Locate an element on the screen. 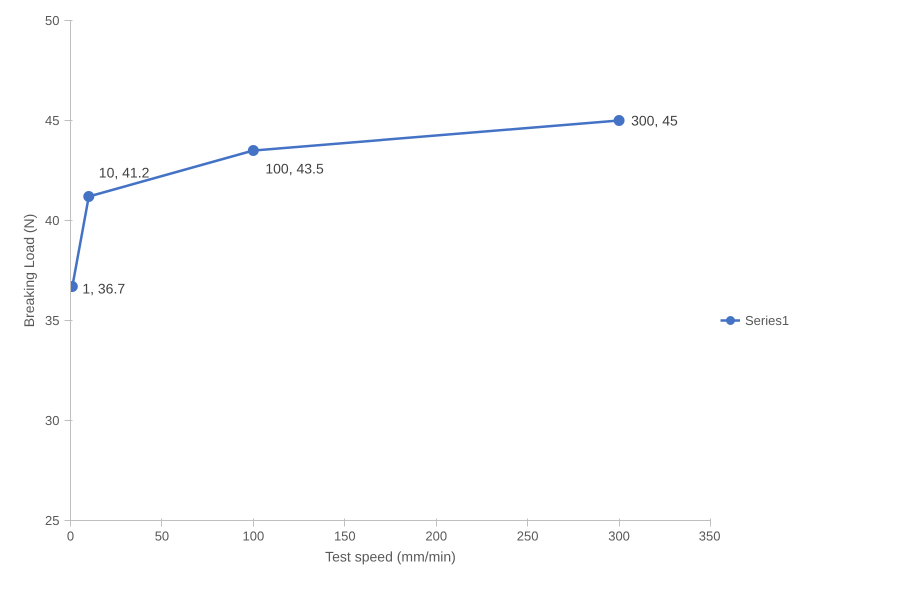  x-tick-label: 0 is located at coordinates (70, 536).